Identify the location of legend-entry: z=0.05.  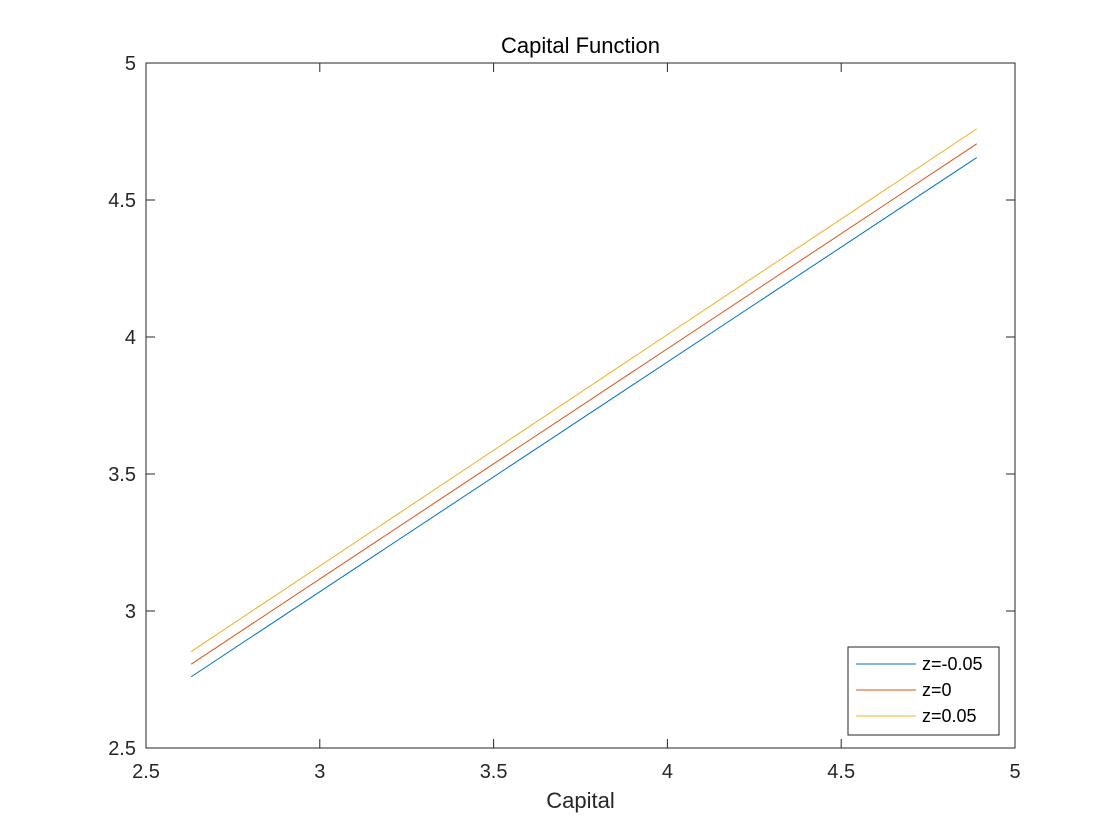
(949, 716).